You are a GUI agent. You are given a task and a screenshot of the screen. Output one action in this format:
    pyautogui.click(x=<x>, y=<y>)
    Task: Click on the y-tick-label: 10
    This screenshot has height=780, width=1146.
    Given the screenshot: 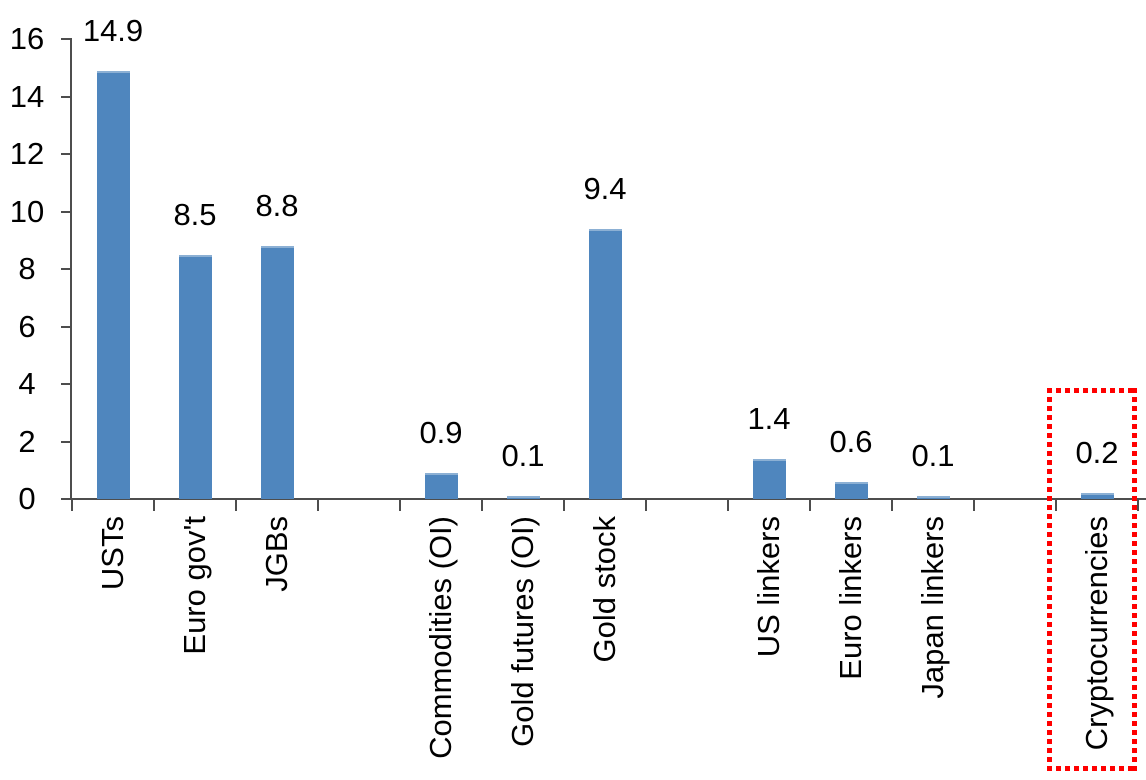 What is the action you would take?
    pyautogui.click(x=27, y=211)
    